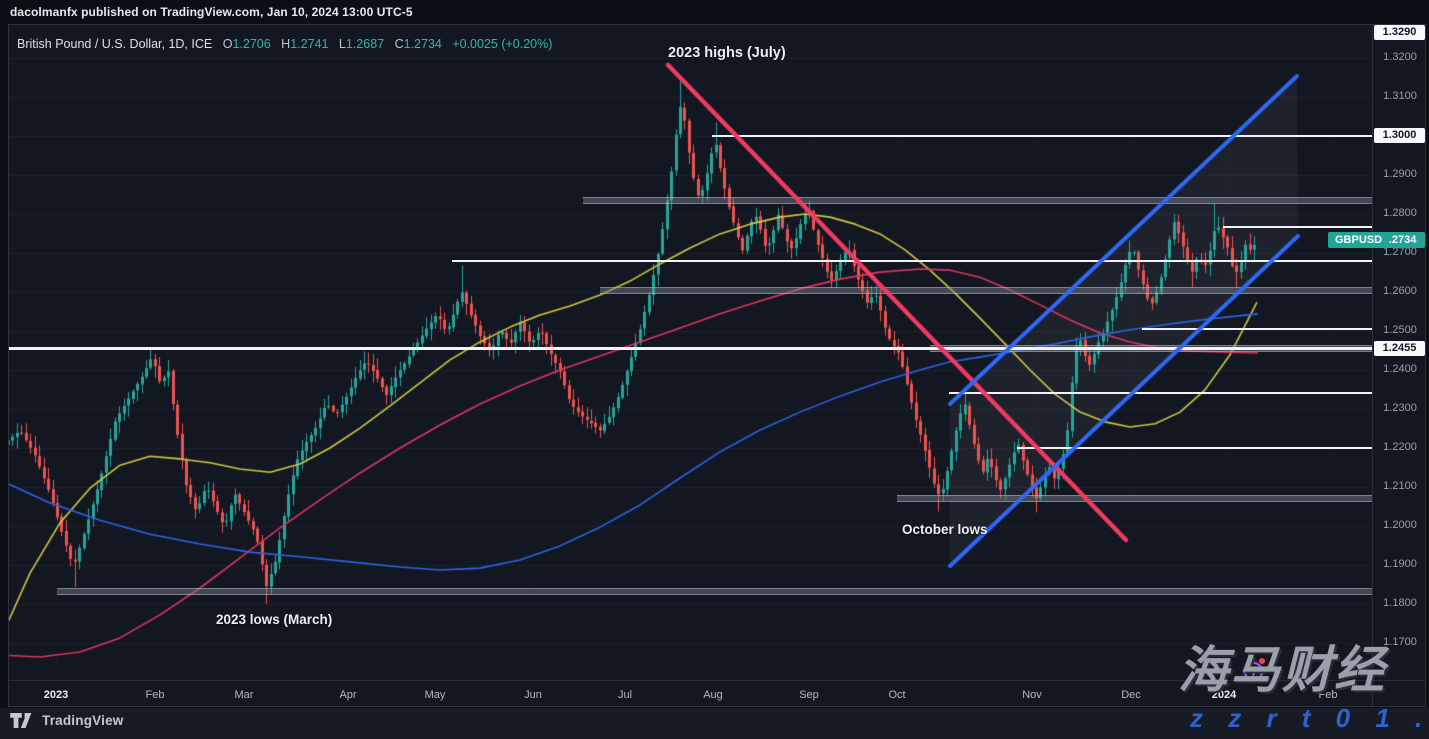 This screenshot has width=1429, height=739. Describe the element at coordinates (1134, 498) in the screenshot. I see `october-lows-zone` at that location.